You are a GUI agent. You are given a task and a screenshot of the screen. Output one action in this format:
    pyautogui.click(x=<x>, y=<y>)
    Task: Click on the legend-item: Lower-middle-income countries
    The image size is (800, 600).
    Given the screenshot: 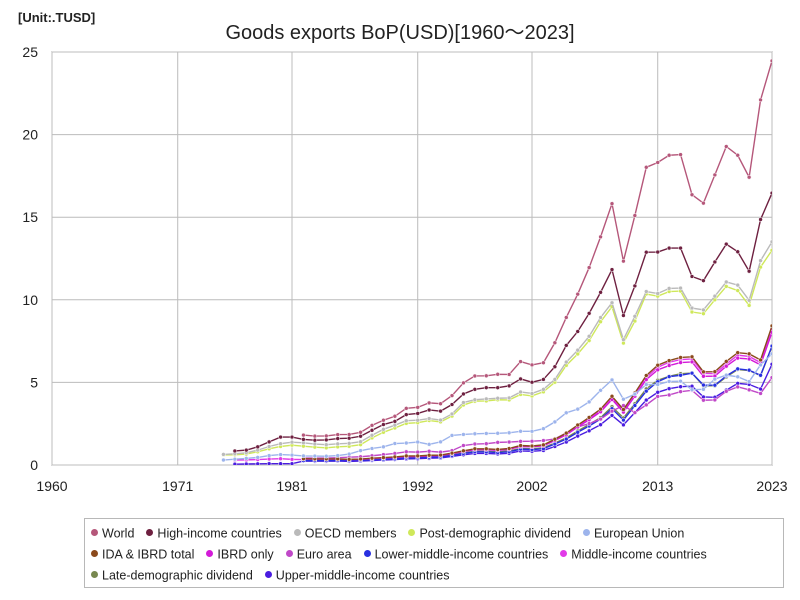 What is the action you would take?
    pyautogui.click(x=455, y=554)
    